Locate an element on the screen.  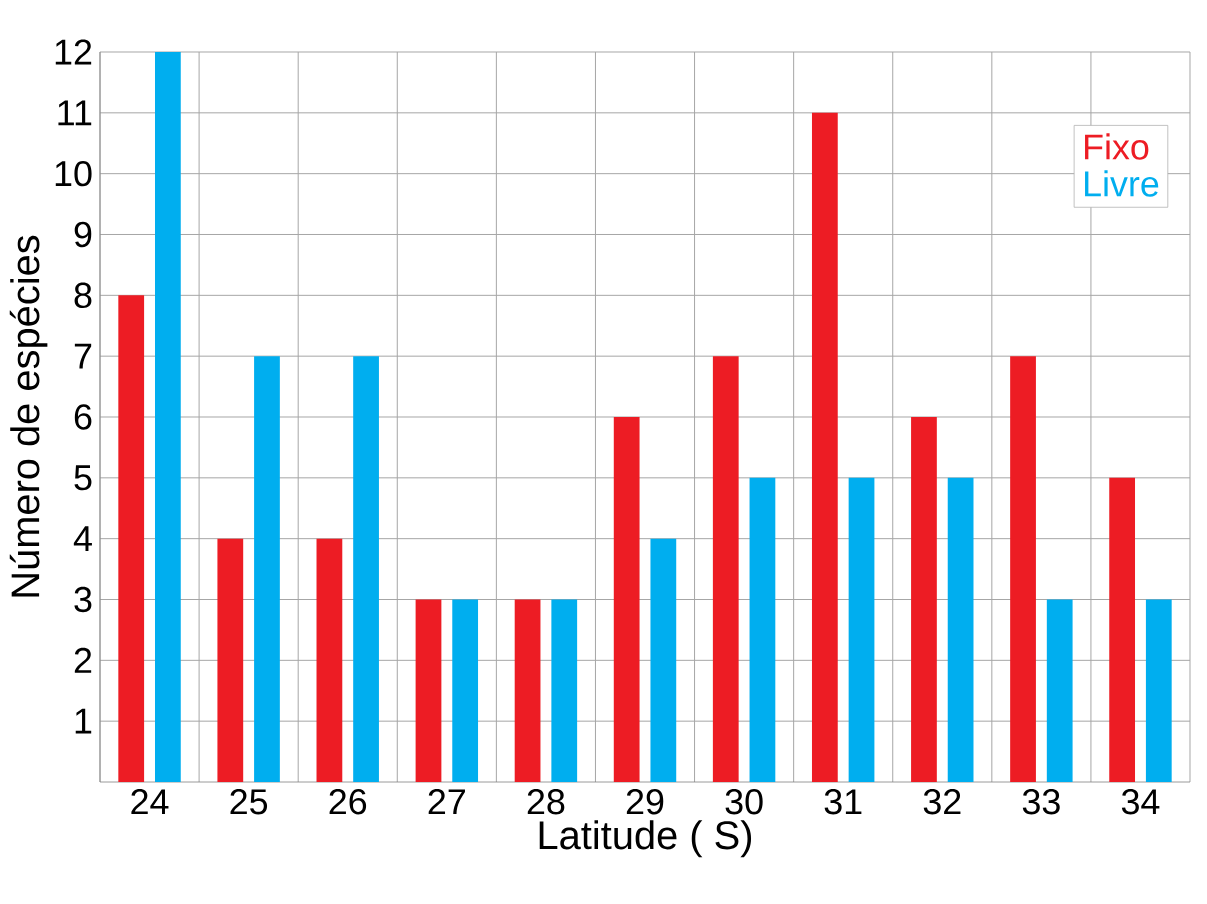
x-tick-label: 28 is located at coordinates (546, 802).